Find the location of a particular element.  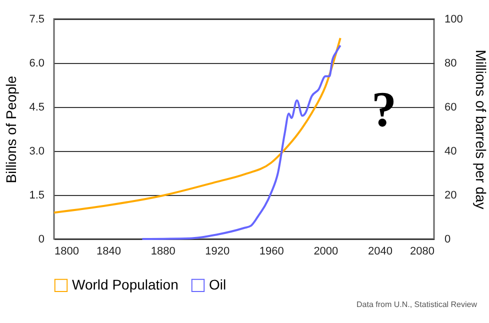

x-tick-label: 2000 is located at coordinates (326, 252).